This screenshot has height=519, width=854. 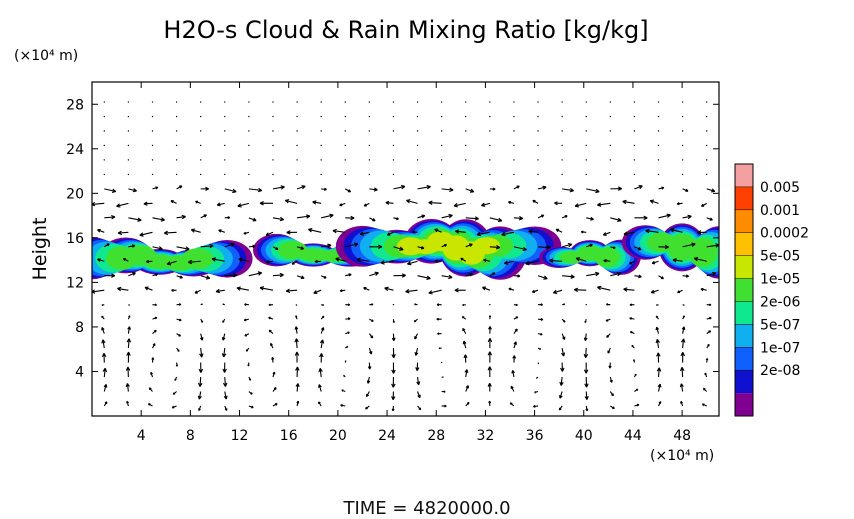 What do you see at coordinates (75, 194) in the screenshot?
I see `y-tick-label: 20` at bounding box center [75, 194].